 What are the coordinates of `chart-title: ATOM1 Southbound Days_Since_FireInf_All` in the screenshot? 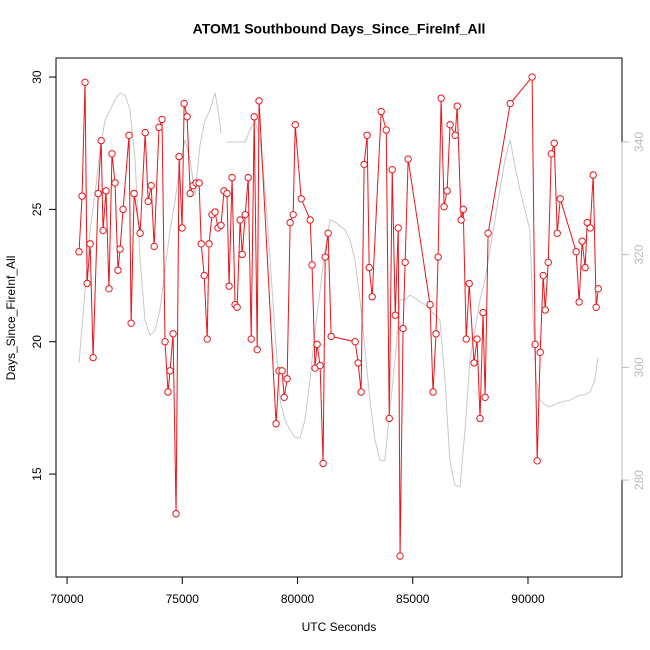 It's located at (339, 29).